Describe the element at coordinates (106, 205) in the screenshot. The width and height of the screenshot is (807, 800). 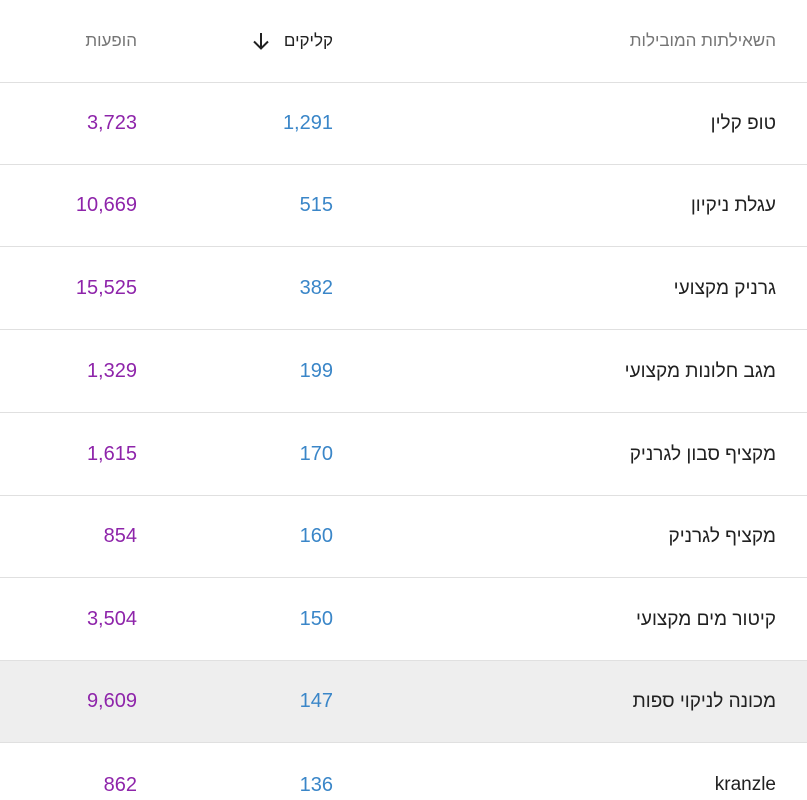
I see `impressions-value: 10,669` at that location.